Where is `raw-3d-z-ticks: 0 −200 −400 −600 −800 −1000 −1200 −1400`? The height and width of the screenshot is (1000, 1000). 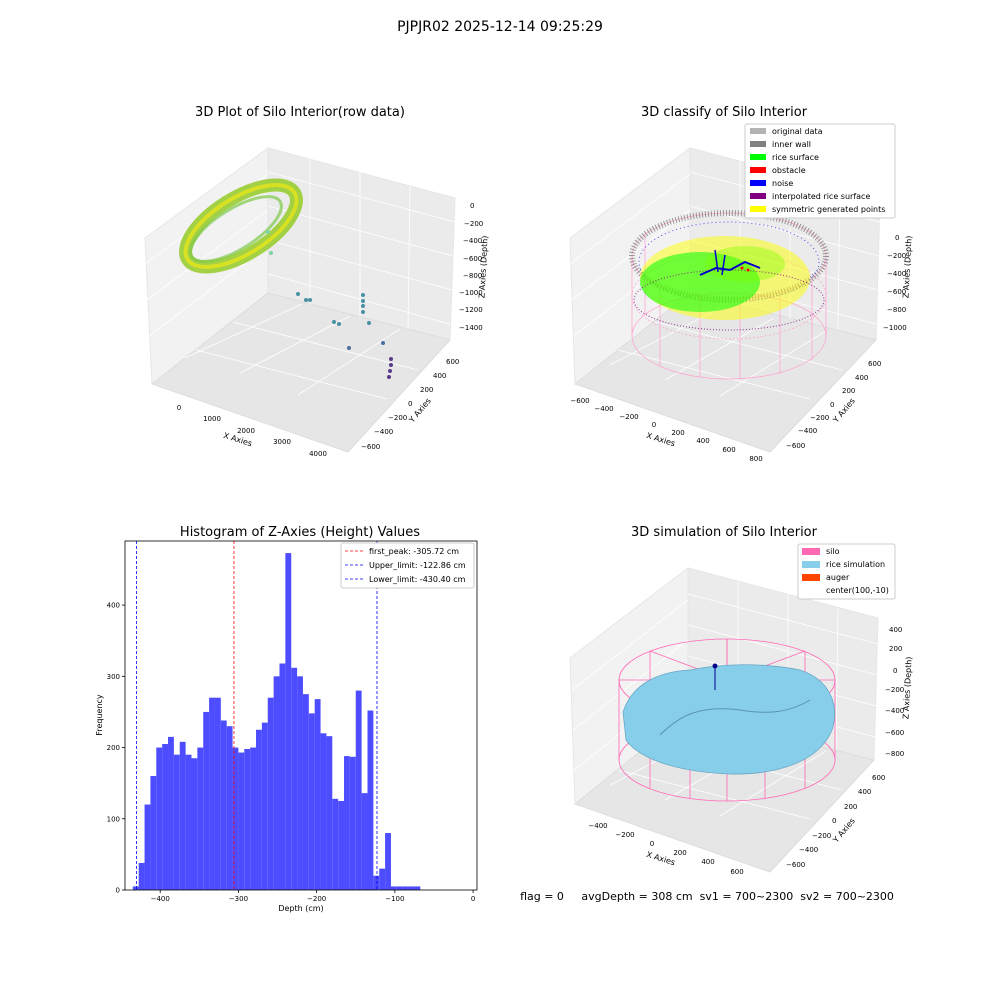
raw-3d-z-ticks: 0 −200 −400 −600 −800 −1000 −1200 −1400 is located at coordinates (471, 267).